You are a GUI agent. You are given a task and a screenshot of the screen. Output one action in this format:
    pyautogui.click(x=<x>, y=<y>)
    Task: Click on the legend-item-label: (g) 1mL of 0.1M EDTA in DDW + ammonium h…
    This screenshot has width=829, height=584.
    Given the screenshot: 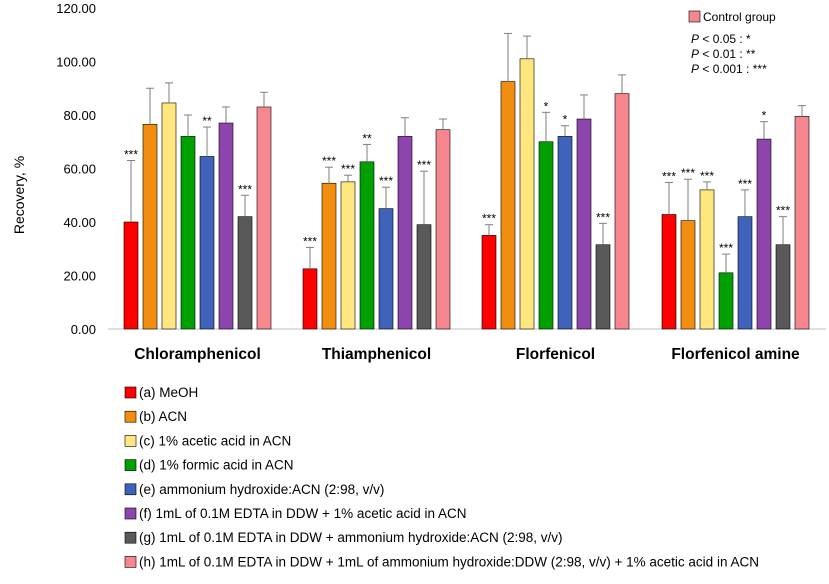 What is the action you would take?
    pyautogui.click(x=351, y=537)
    